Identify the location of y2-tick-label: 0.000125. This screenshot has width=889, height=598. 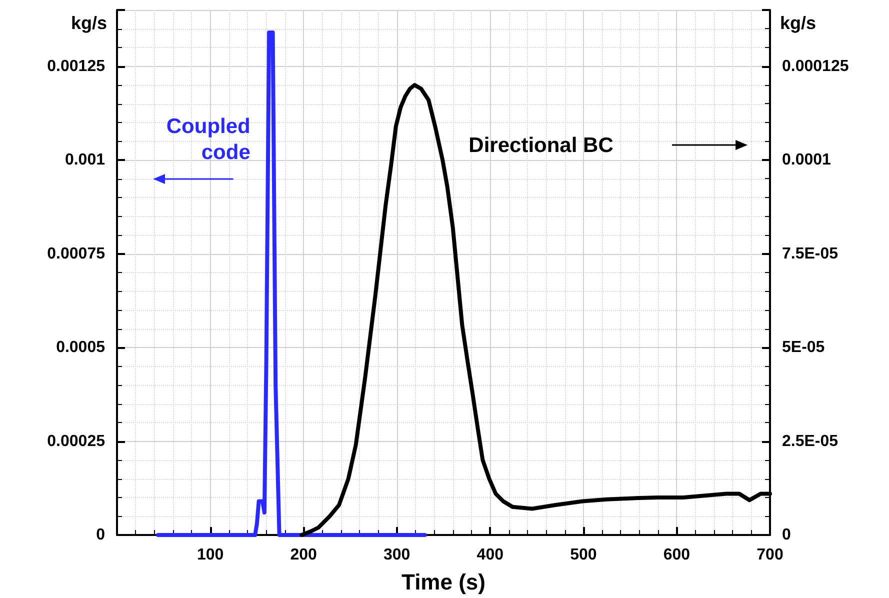
(815, 66).